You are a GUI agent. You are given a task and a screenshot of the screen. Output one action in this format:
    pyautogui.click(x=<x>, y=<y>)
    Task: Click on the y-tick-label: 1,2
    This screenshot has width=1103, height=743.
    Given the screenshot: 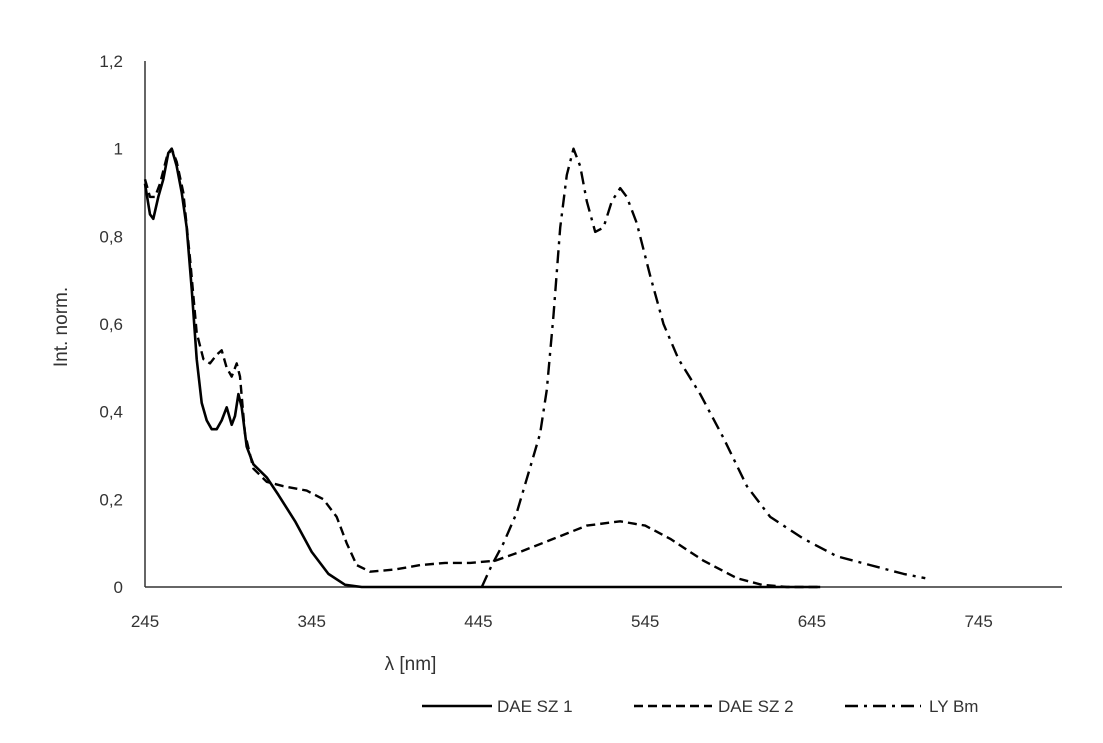 What is the action you would take?
    pyautogui.click(x=111, y=61)
    